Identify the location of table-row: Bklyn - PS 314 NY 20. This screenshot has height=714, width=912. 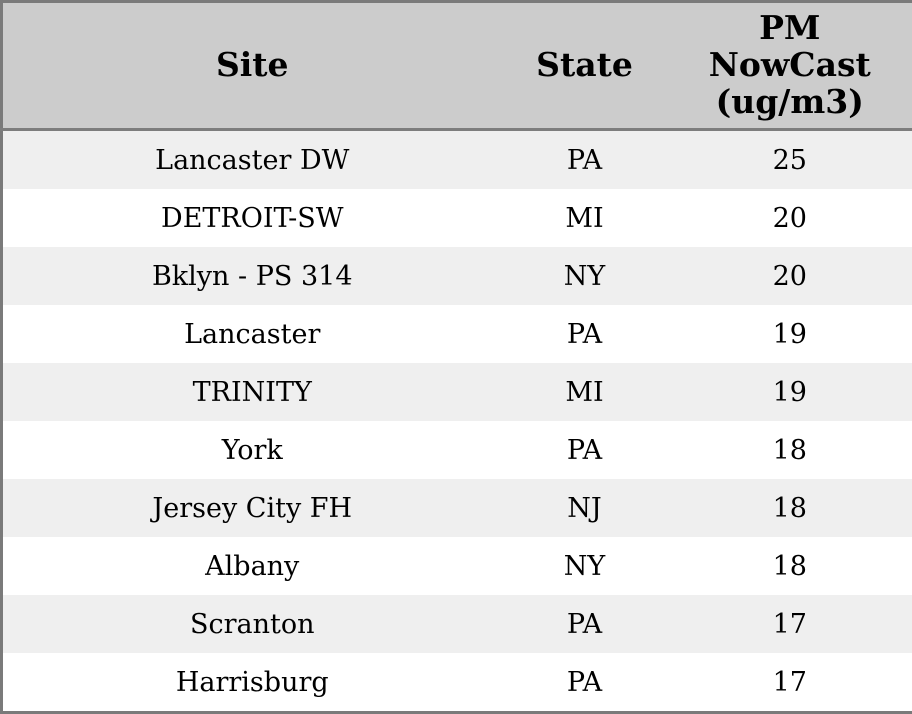
(457, 276).